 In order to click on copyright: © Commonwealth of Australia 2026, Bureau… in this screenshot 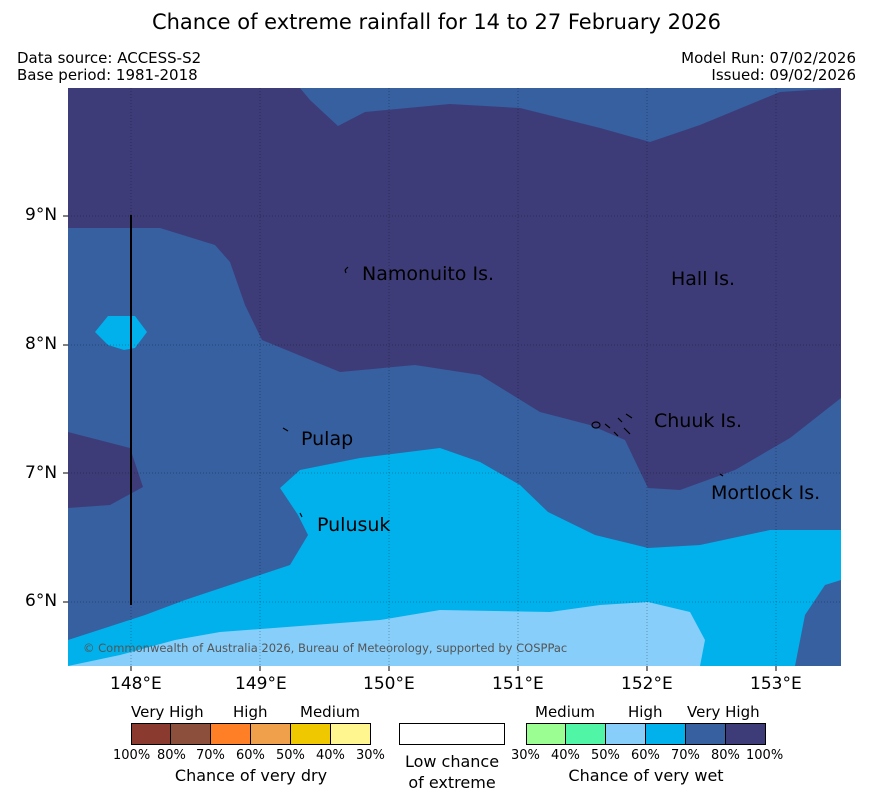, I will do `click(325, 648)`.